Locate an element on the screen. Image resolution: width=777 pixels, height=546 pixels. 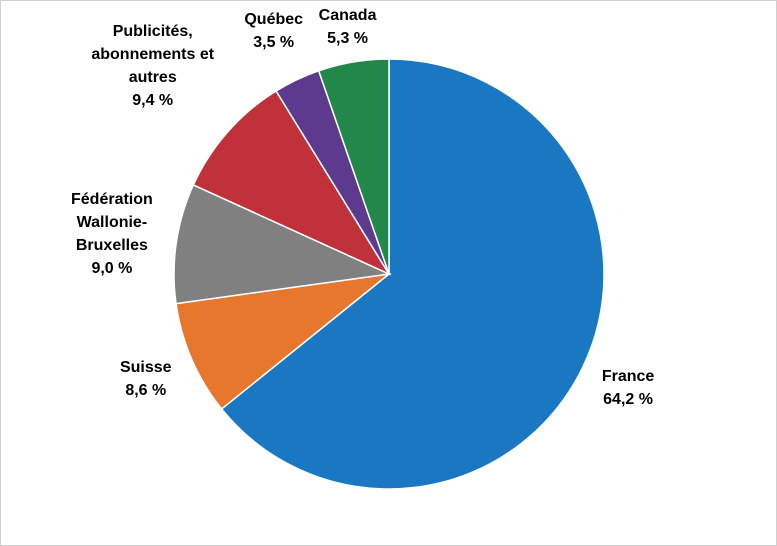
slice-label: Québec 3,5 % is located at coordinates (273, 31).